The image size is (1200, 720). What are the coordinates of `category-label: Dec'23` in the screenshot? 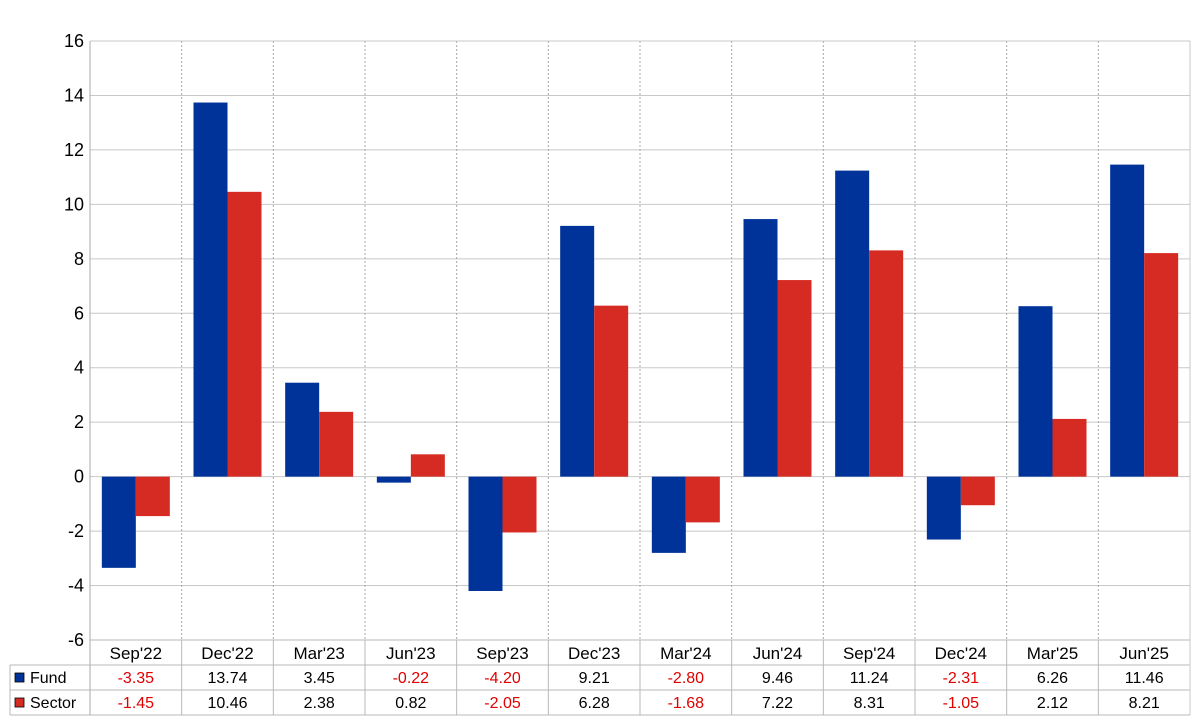 It's located at (594, 653).